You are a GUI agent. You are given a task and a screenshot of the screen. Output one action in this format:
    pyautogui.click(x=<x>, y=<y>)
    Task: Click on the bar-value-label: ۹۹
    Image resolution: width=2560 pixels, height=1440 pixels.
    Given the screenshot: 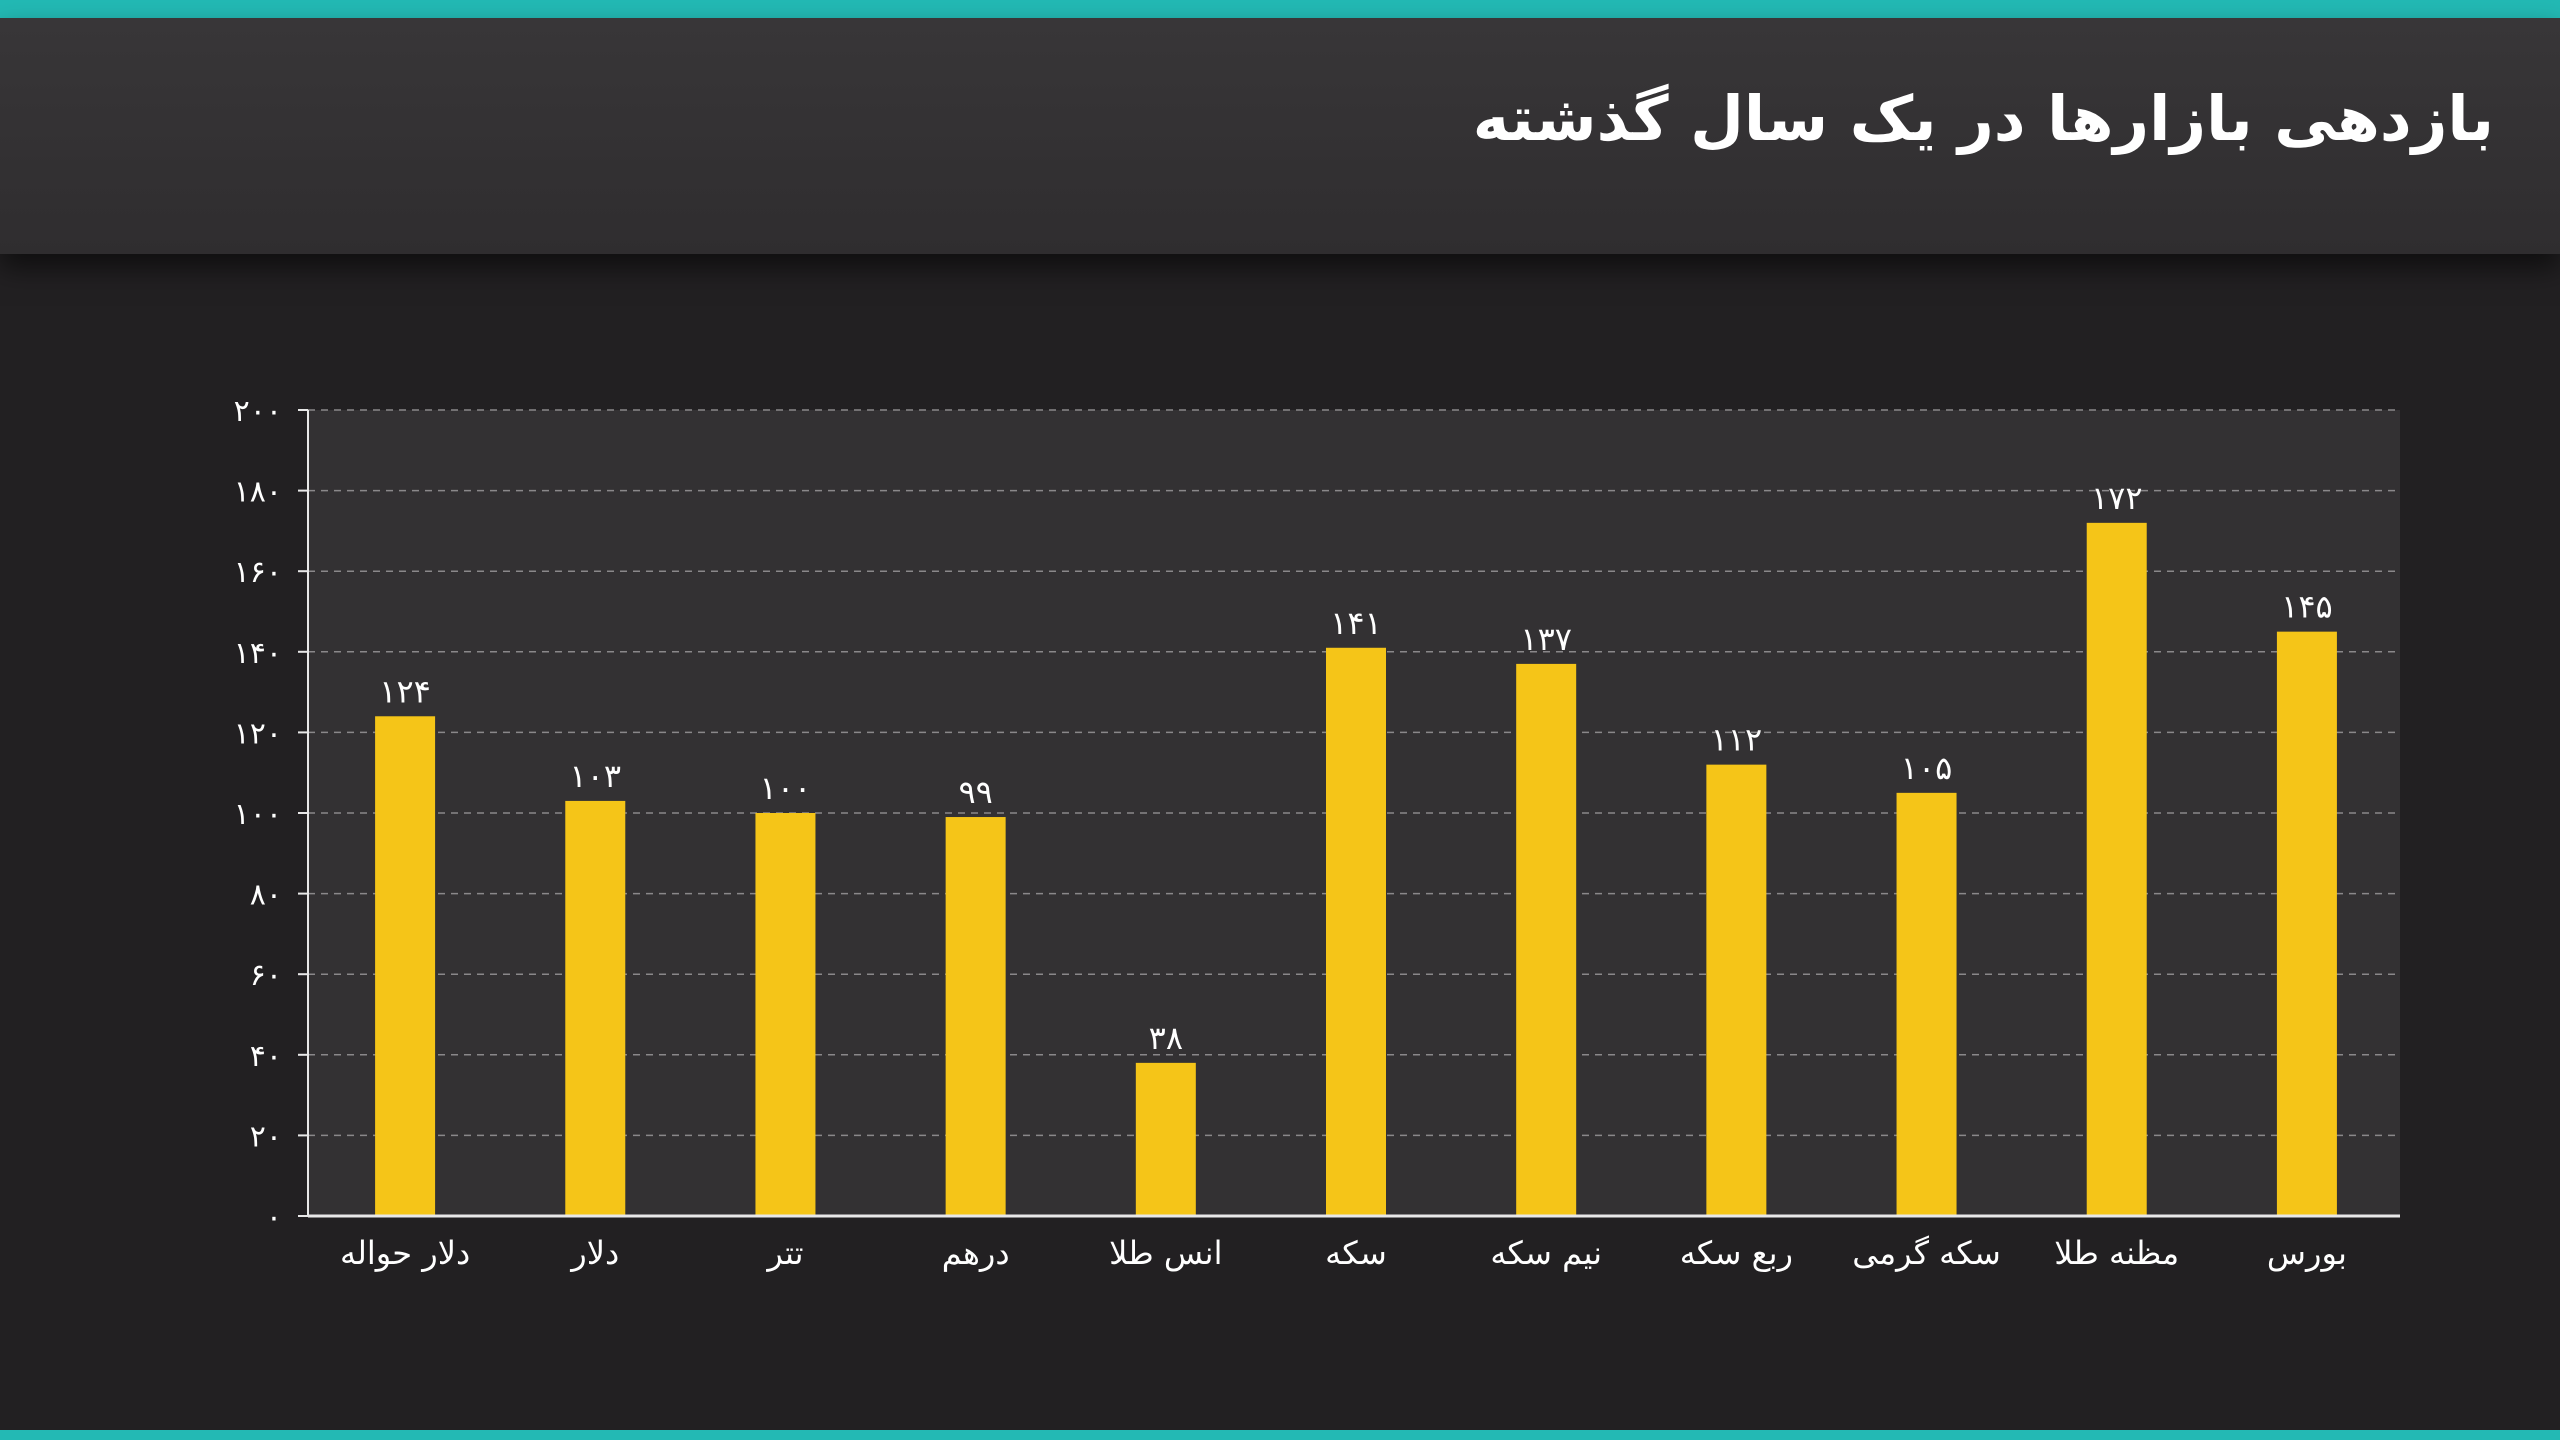 What is the action you would take?
    pyautogui.click(x=975, y=792)
    